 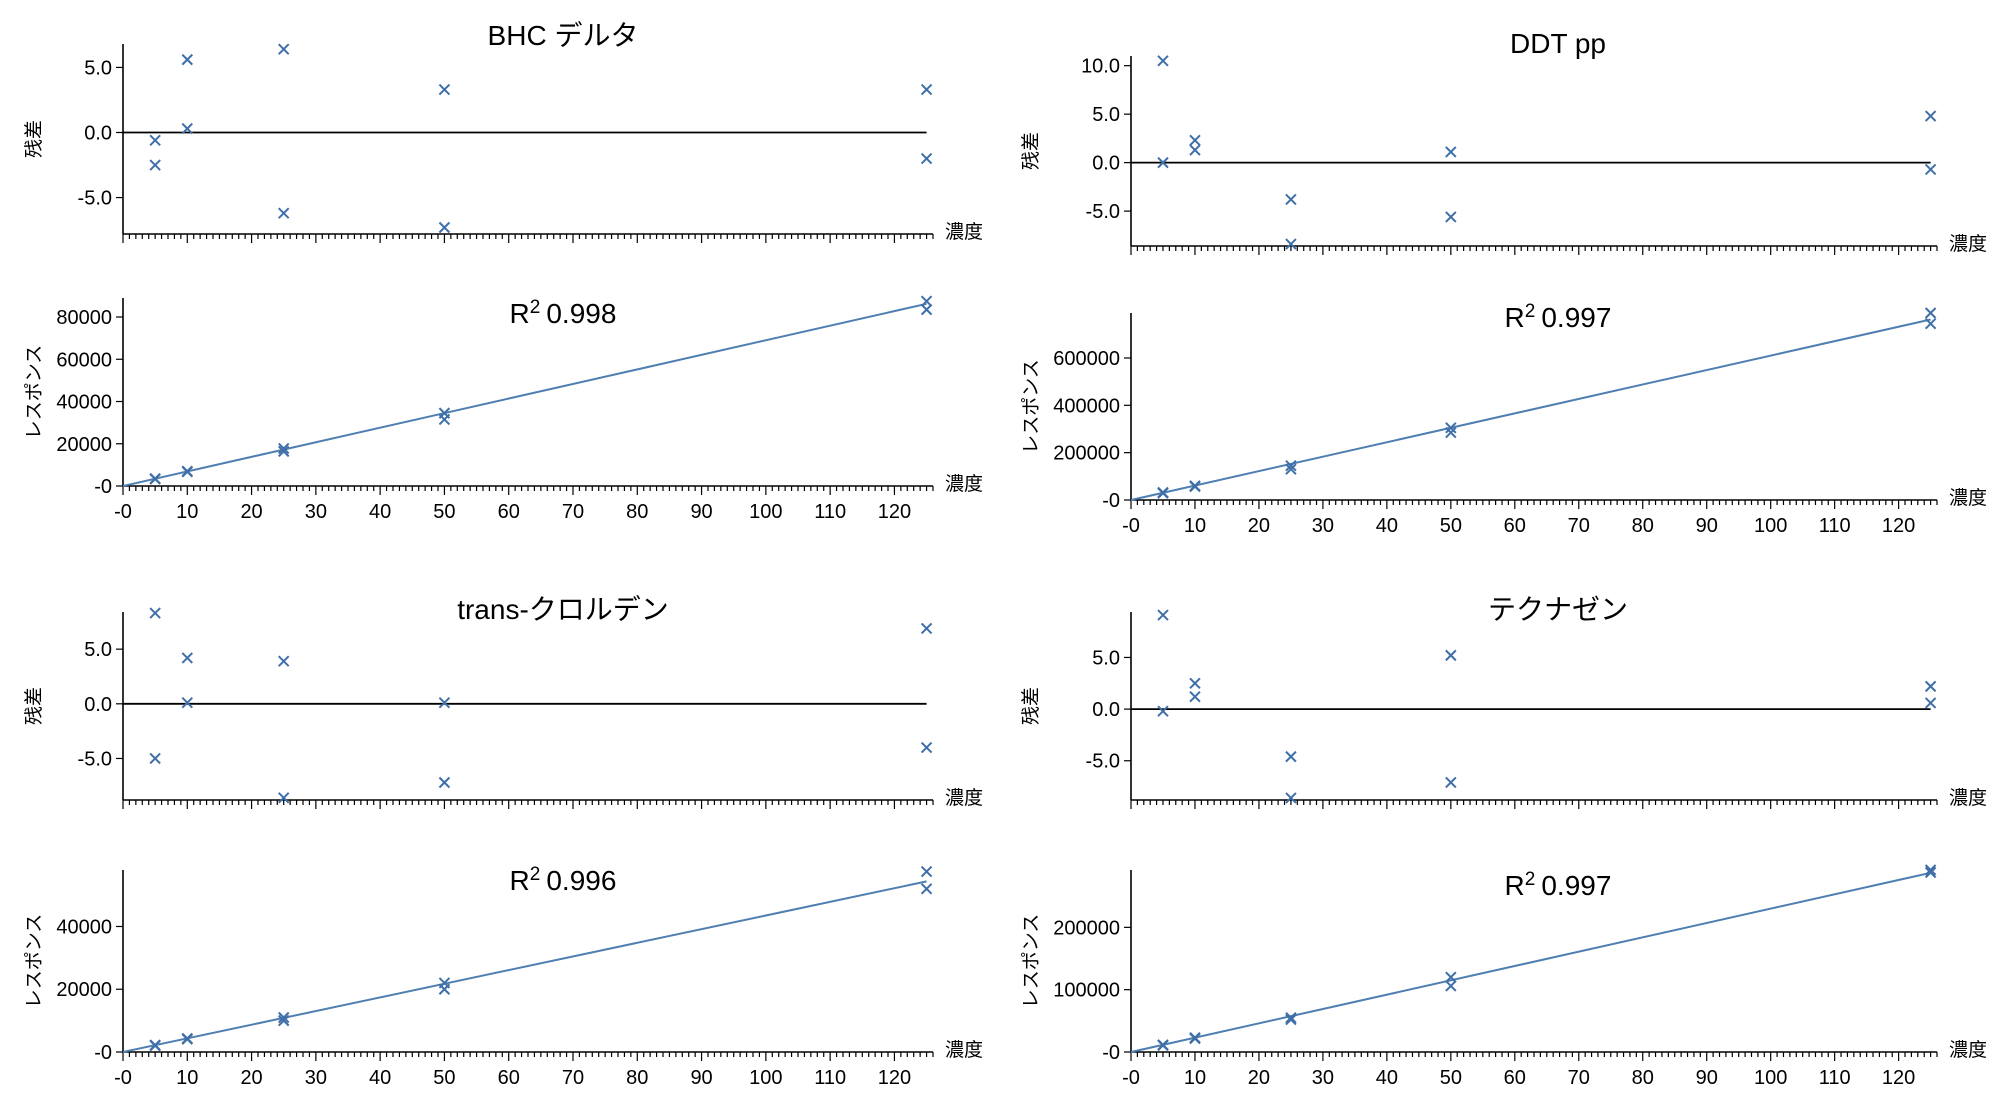 I want to click on r-squared-value: 0.997, so click(x=1576, y=885).